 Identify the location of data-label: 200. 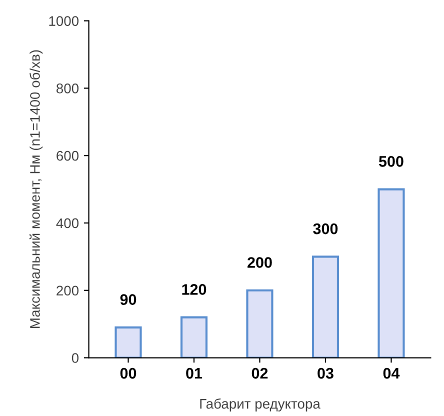
(260, 262).